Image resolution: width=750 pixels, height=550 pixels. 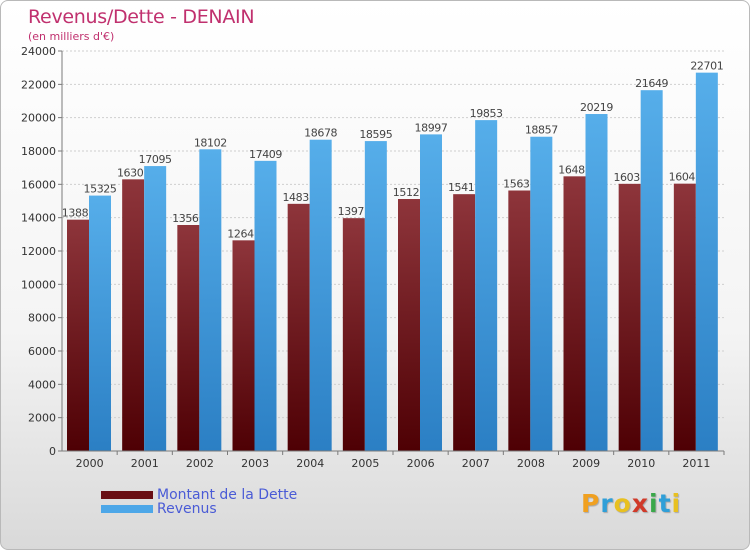 What do you see at coordinates (265, 154) in the screenshot?
I see `revenue-value-label: 17409` at bounding box center [265, 154].